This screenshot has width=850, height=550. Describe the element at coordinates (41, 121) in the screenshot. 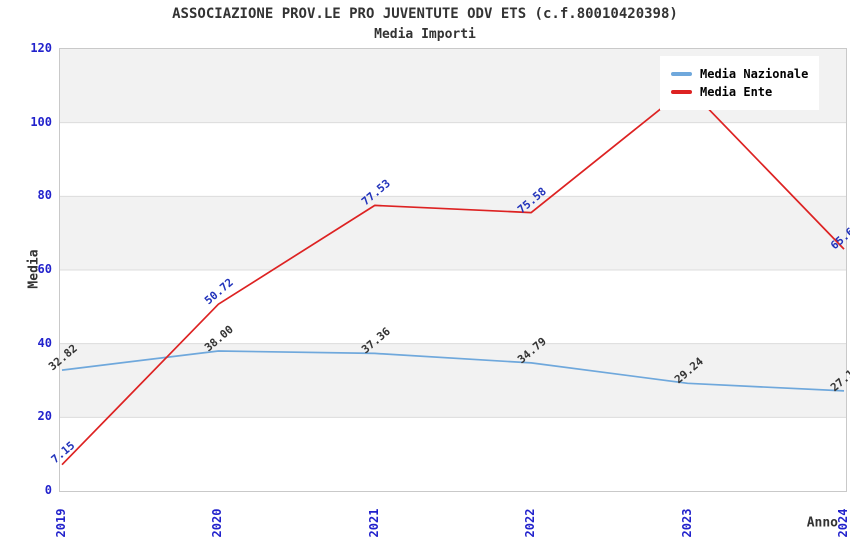

I see `y-tick-label: 100` at that location.